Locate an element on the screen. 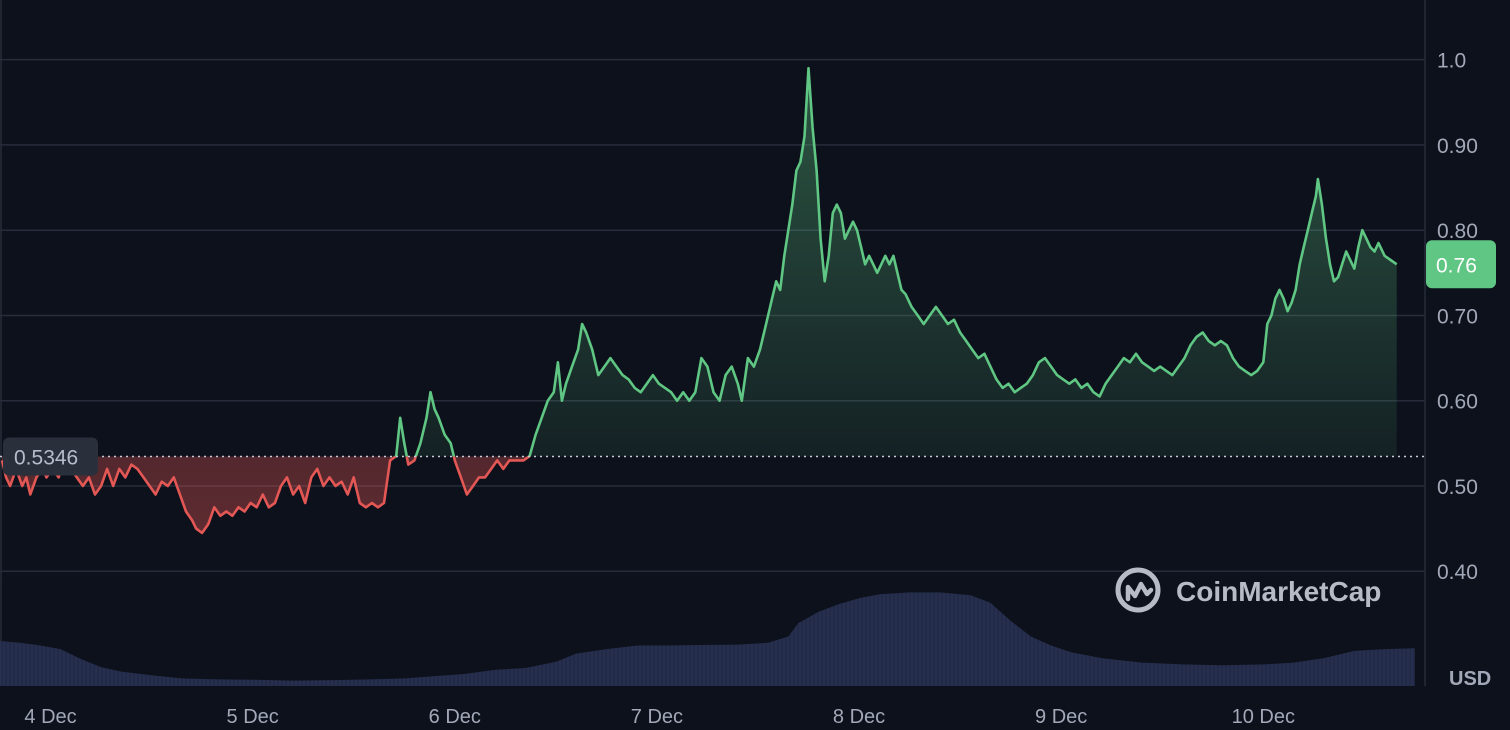 Image resolution: width=1510 pixels, height=730 pixels. x-tick-label: 6 Dec is located at coordinates (455, 717).